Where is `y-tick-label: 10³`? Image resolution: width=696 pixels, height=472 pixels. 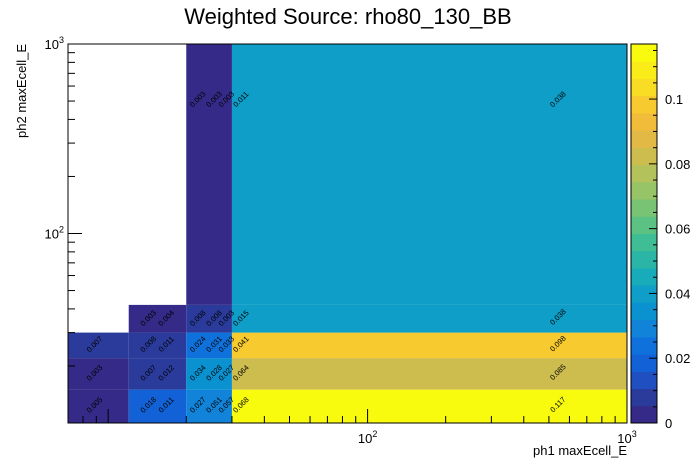
y-tick-label: 10³ is located at coordinates (54, 43).